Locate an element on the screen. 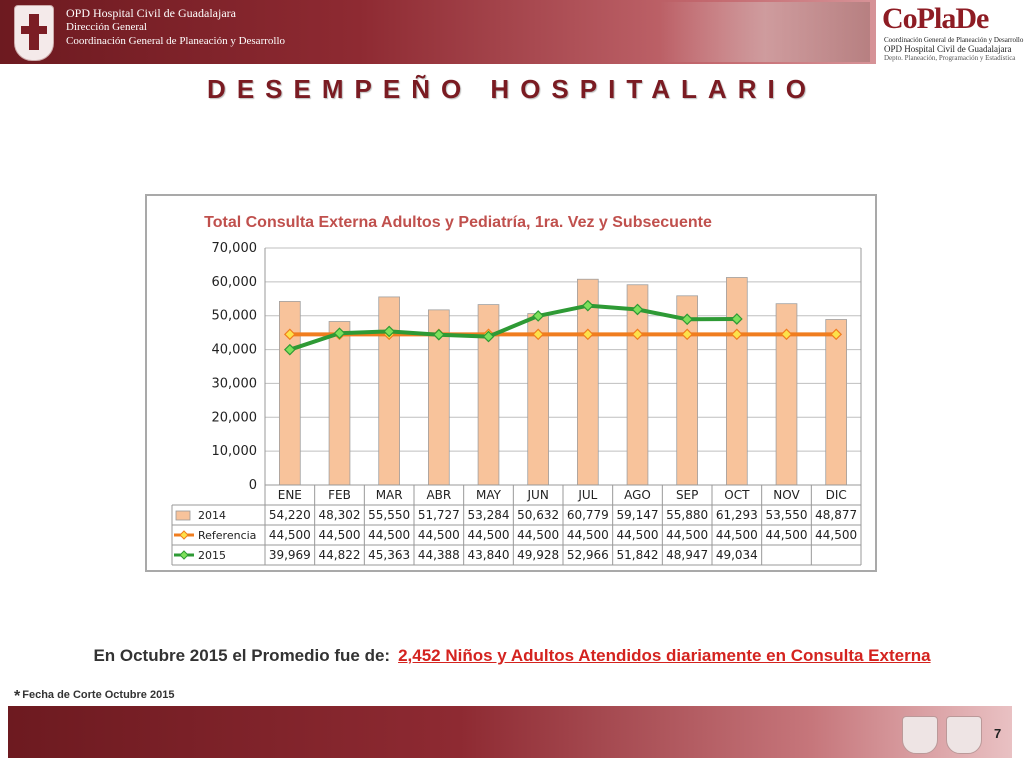 The width and height of the screenshot is (1024, 768). y-tick-label: 0 is located at coordinates (253, 485).